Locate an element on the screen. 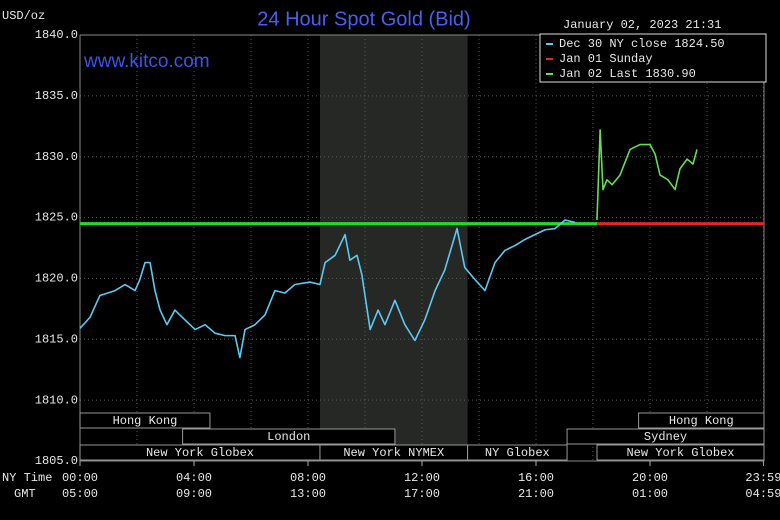 Image resolution: width=780 pixels, height=520 pixels. y-tick-label: 1805.0 is located at coordinates (56, 461).